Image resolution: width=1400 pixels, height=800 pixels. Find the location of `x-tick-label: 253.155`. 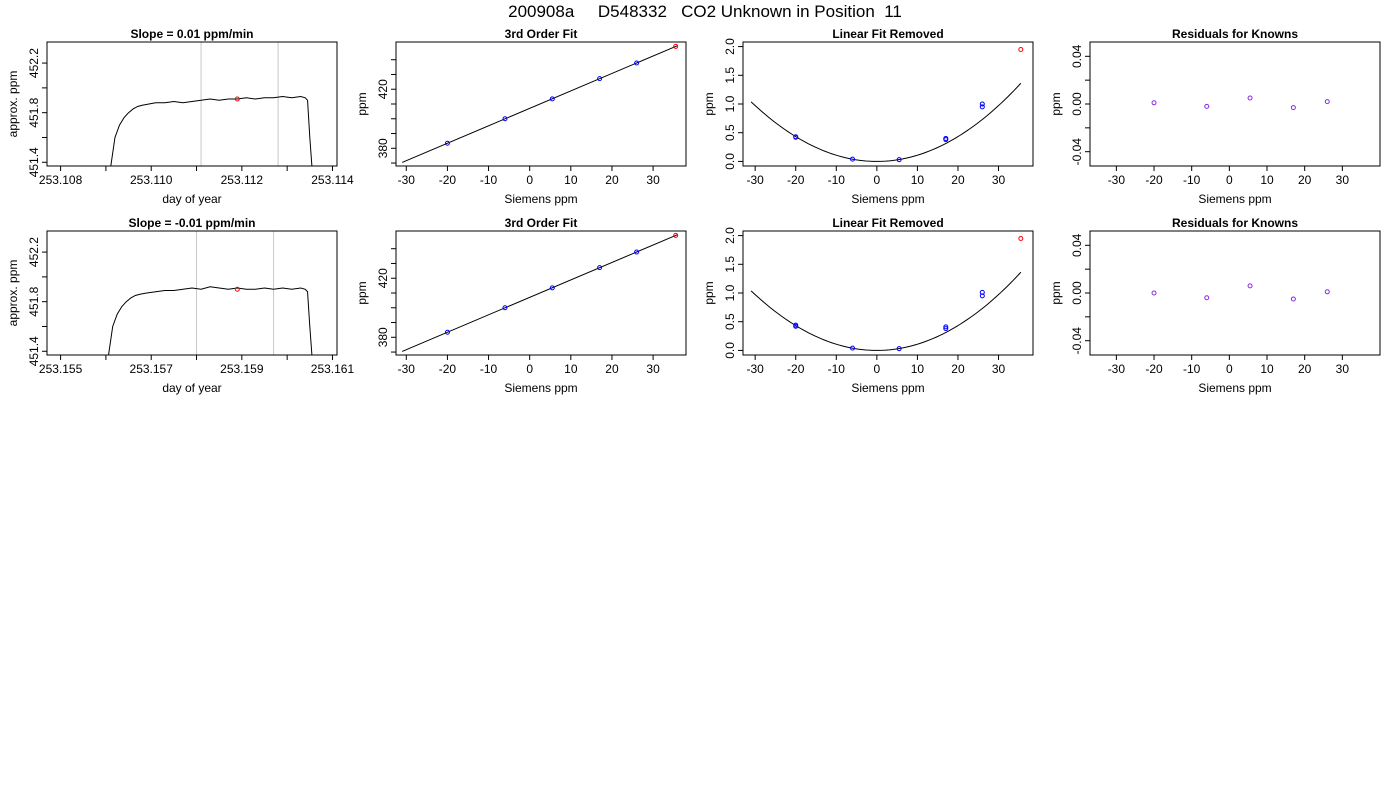

x-tick-label: 253.155 is located at coordinates (61, 369).